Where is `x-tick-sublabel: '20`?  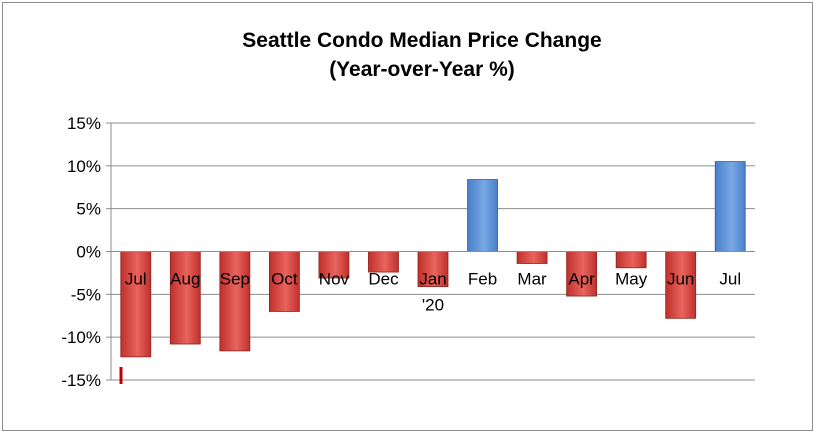
x-tick-sublabel: '20 is located at coordinates (433, 305).